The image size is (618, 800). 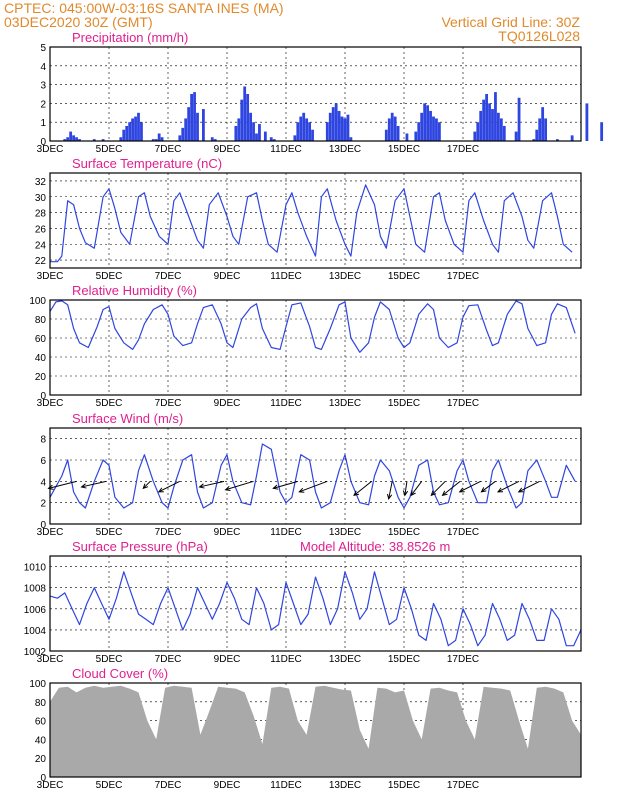 What do you see at coordinates (43, 123) in the screenshot?
I see `y-tick-label: 1` at bounding box center [43, 123].